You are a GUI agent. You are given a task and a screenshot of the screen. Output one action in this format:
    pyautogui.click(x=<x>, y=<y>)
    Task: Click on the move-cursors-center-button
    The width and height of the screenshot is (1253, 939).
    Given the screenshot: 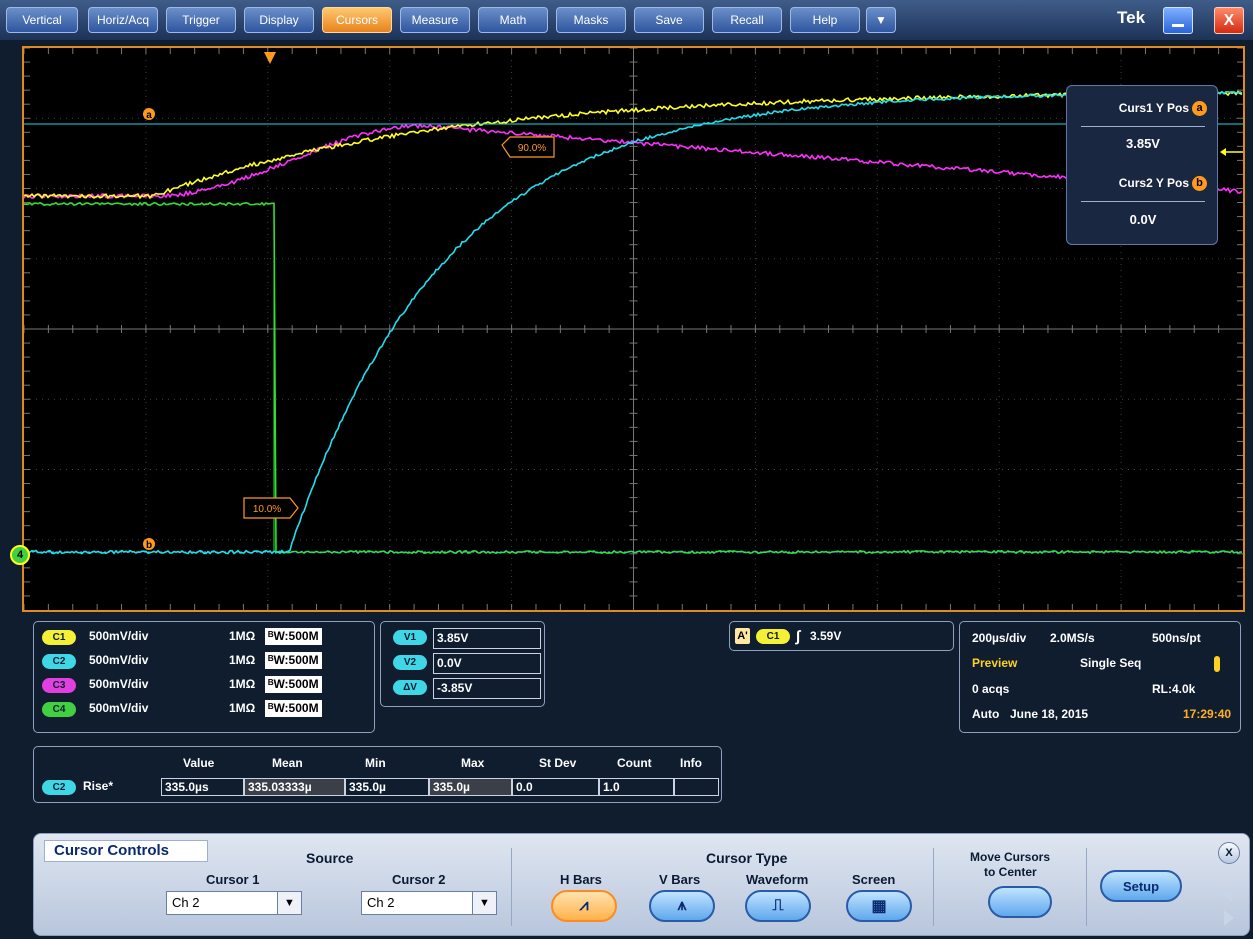 What is the action you would take?
    pyautogui.click(x=1020, y=902)
    